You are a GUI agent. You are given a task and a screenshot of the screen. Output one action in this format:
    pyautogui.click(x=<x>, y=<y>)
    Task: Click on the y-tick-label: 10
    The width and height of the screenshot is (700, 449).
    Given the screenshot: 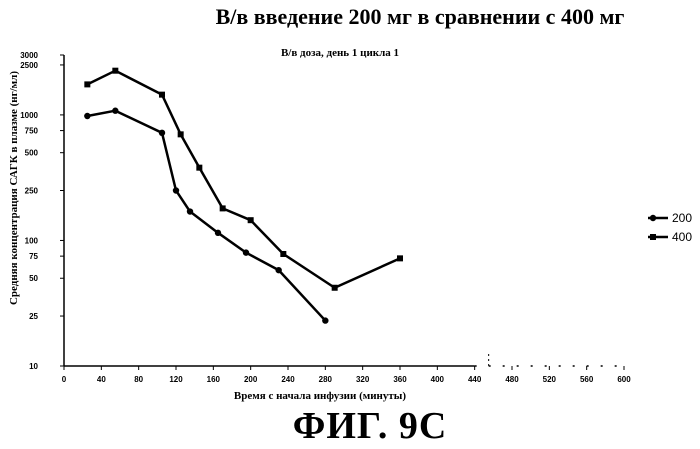 What is the action you would take?
    pyautogui.click(x=33, y=366)
    